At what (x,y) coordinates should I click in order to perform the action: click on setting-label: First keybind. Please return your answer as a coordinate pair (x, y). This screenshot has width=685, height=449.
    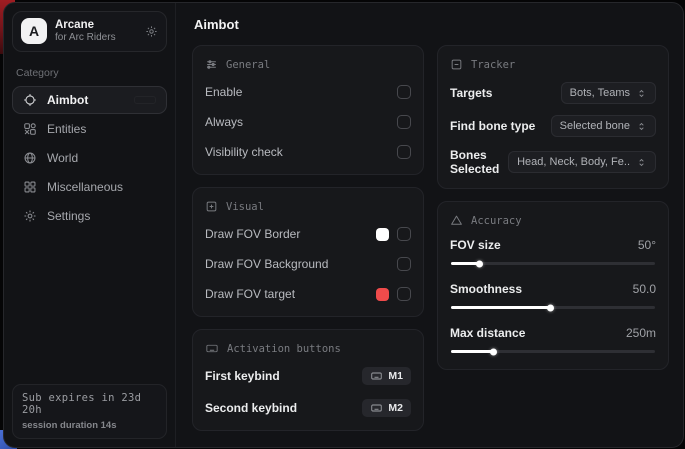
    Looking at the image, I should click on (242, 376).